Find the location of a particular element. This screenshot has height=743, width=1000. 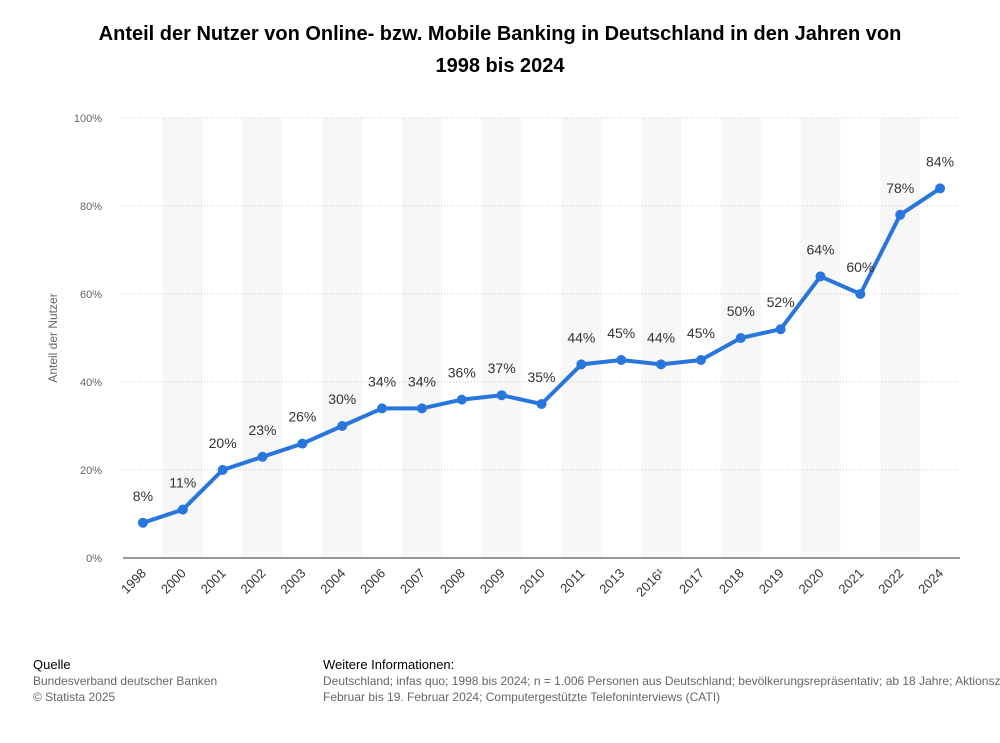

data-label: 50% is located at coordinates (741, 311).